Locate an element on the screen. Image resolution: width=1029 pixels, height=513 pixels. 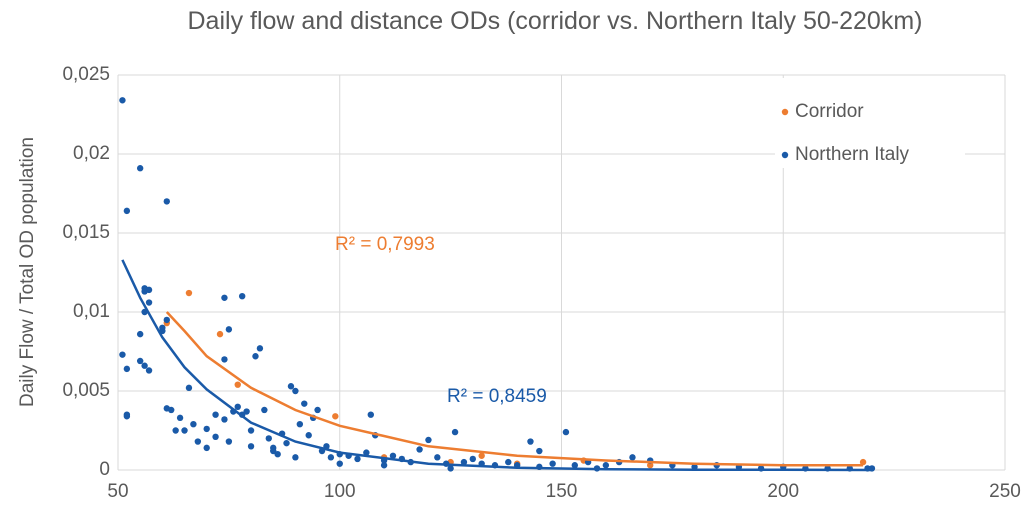
x-tick-label: 50 is located at coordinates (117, 491).